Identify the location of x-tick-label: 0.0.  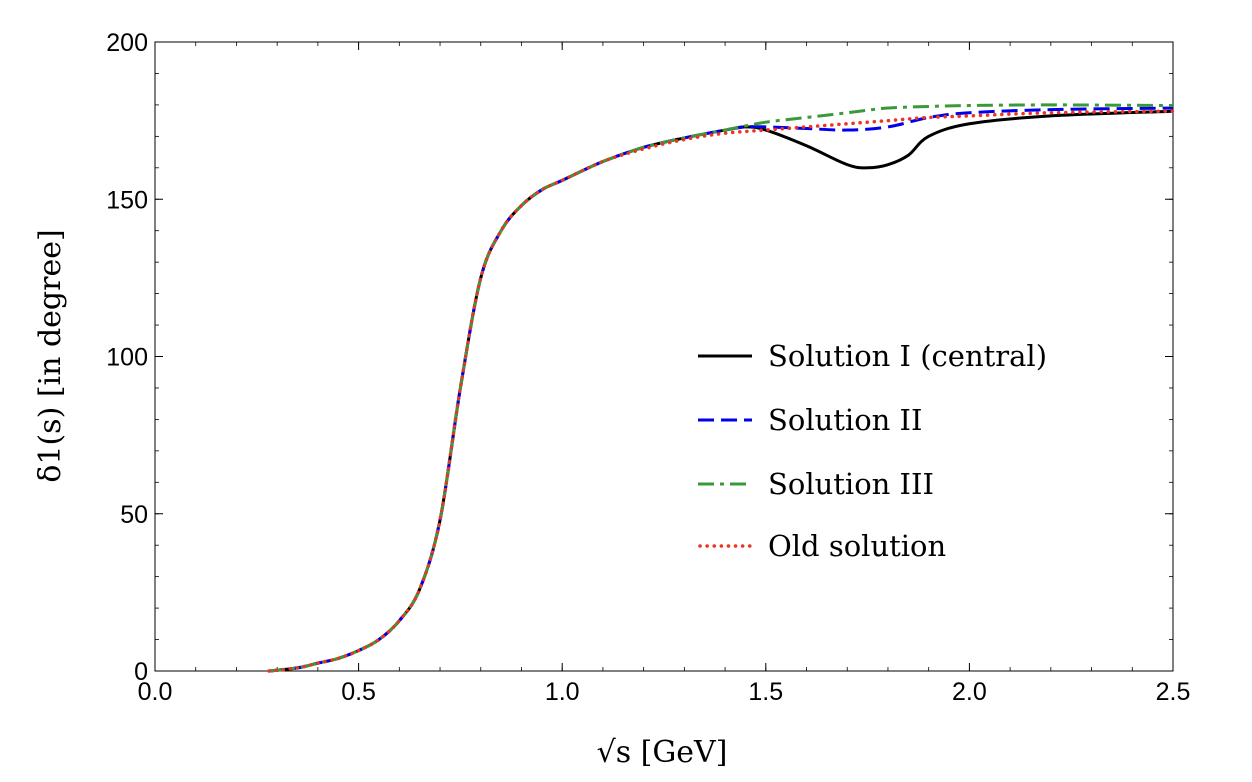
(155, 692).